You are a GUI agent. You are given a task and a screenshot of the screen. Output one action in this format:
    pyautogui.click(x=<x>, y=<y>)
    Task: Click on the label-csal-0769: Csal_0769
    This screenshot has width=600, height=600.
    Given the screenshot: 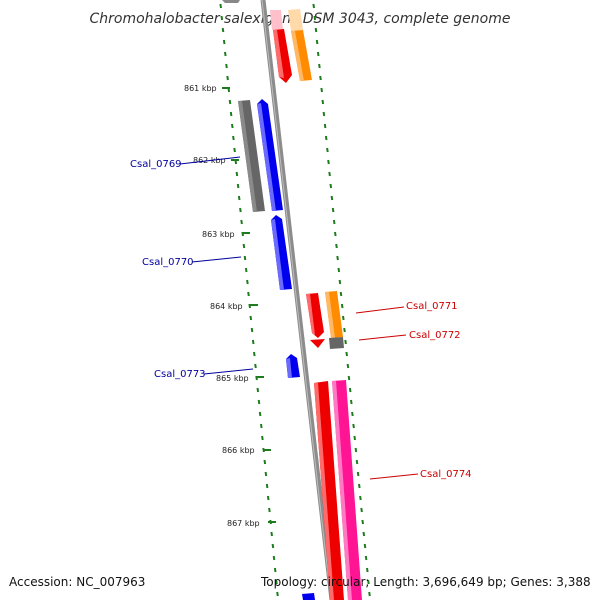 What is the action you would take?
    pyautogui.click(x=156, y=164)
    